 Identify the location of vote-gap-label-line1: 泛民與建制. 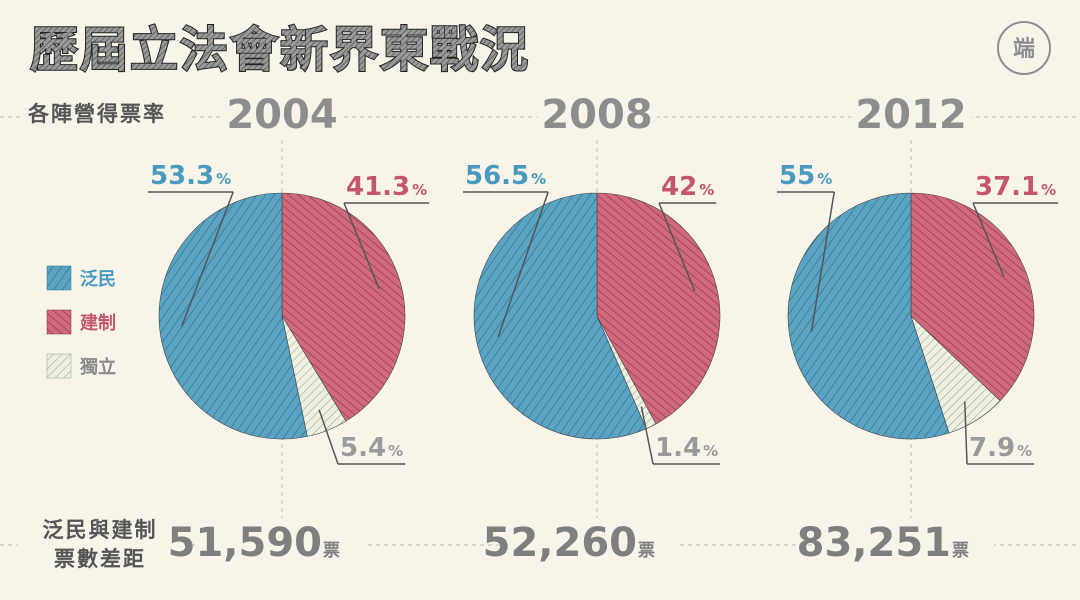
(100, 530).